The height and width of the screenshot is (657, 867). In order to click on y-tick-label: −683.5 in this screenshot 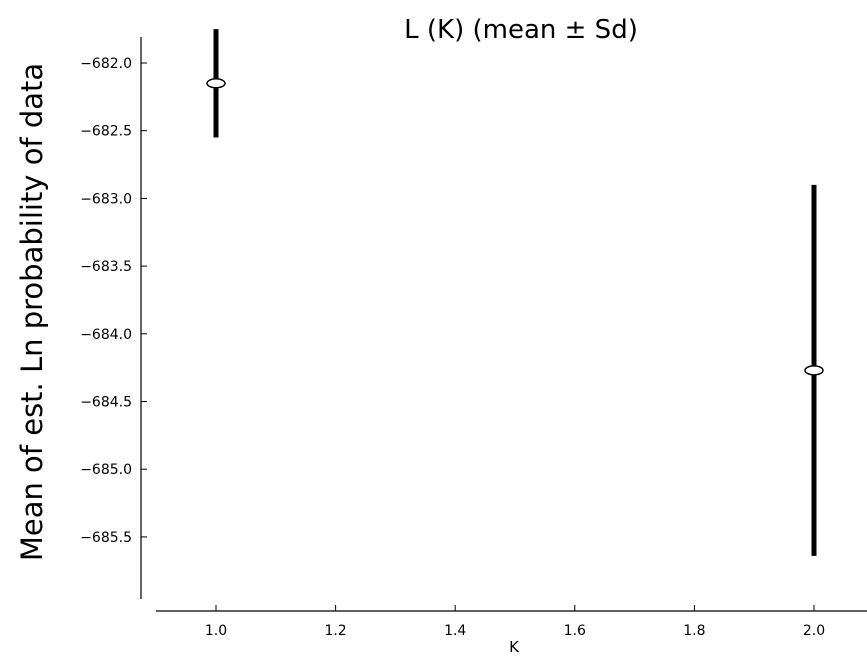, I will do `click(106, 267)`.